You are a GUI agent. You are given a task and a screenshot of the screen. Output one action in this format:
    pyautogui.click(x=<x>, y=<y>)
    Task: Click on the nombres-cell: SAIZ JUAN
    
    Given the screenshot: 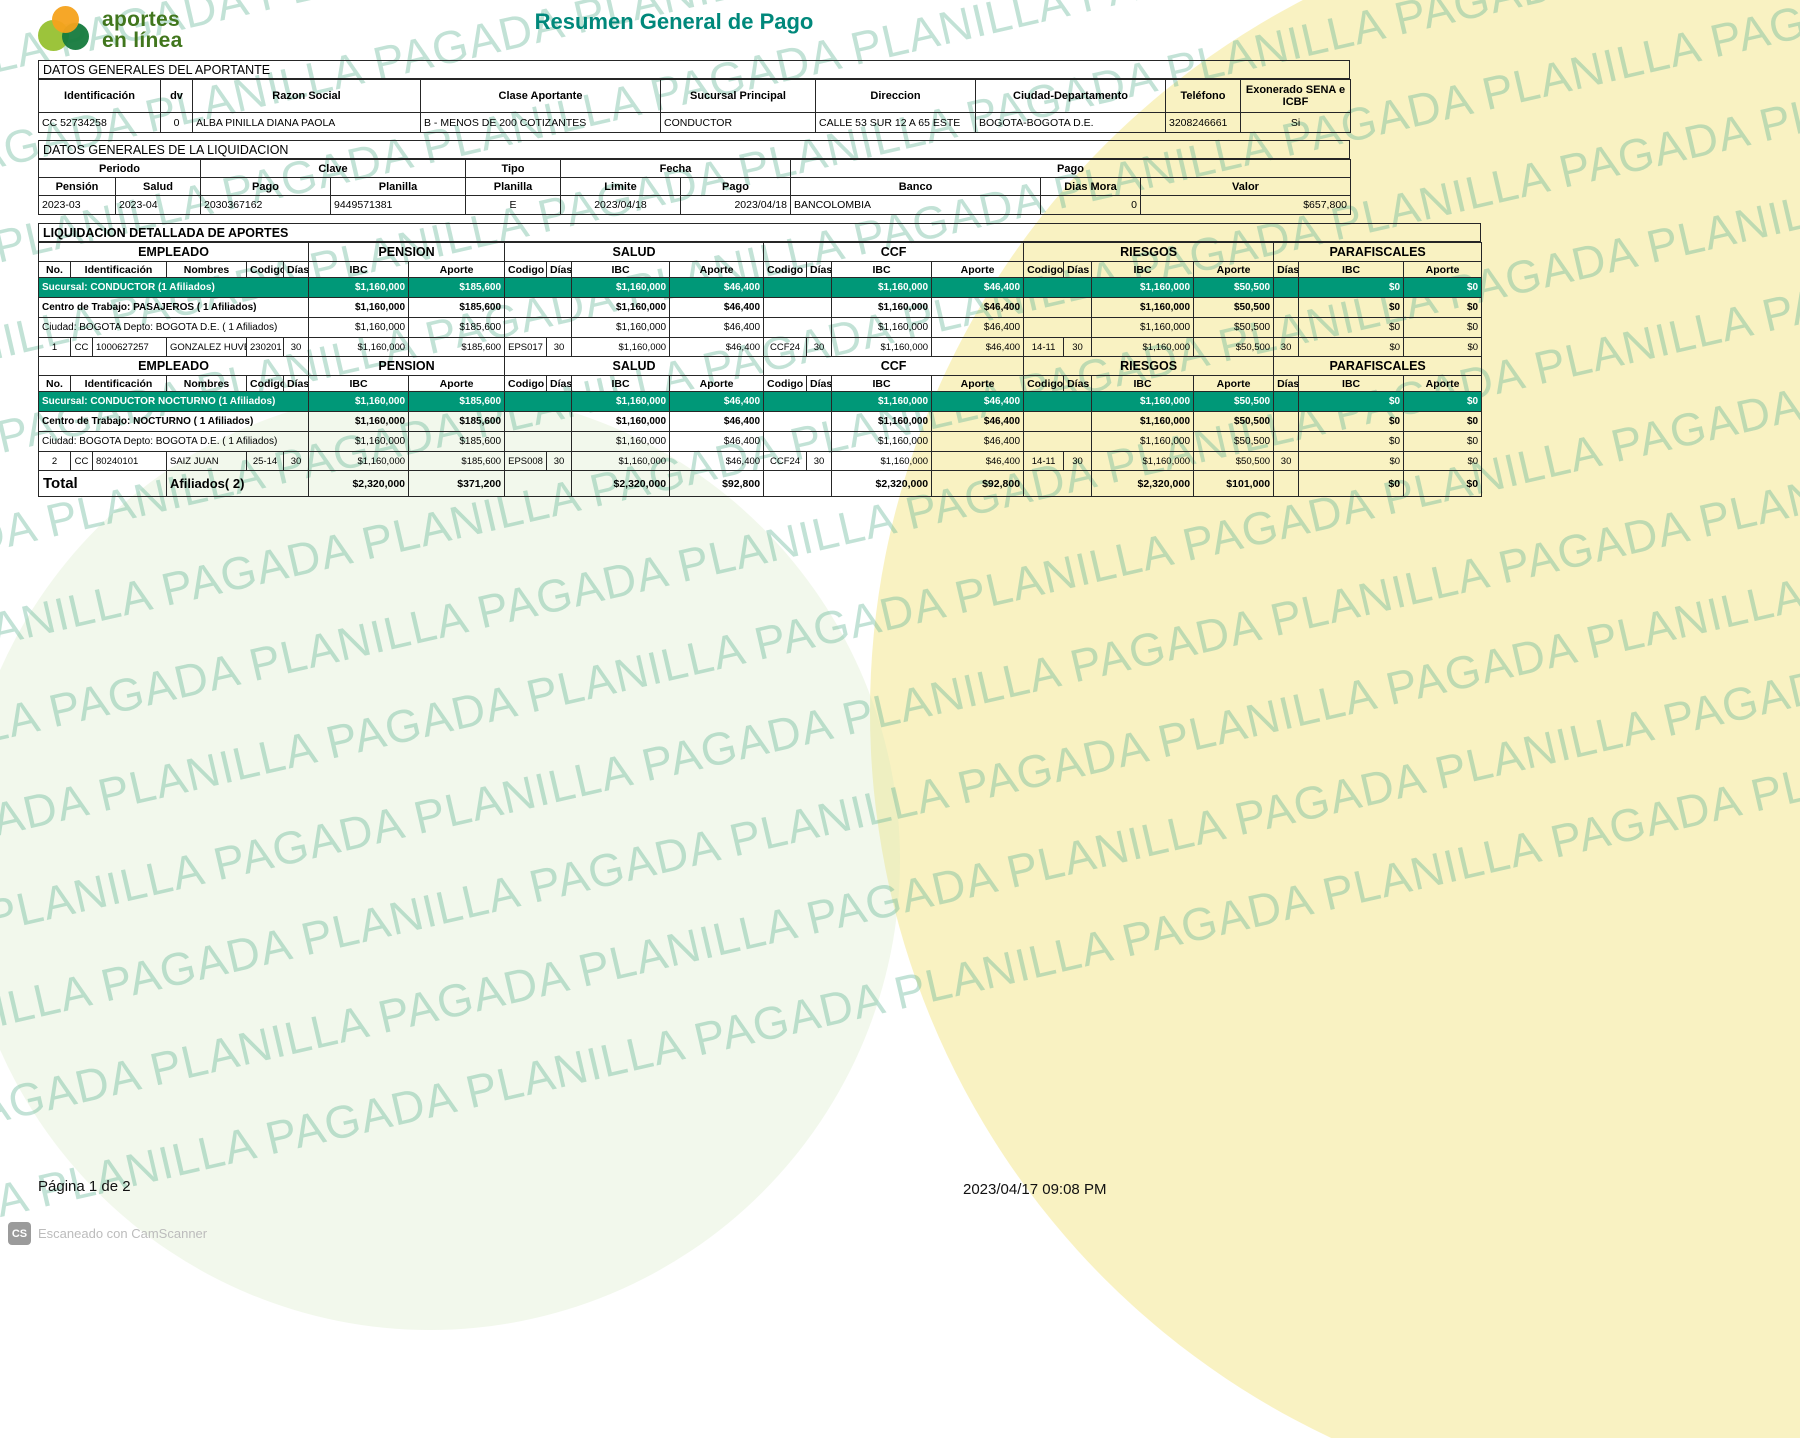 What is the action you would take?
    pyautogui.click(x=206, y=461)
    